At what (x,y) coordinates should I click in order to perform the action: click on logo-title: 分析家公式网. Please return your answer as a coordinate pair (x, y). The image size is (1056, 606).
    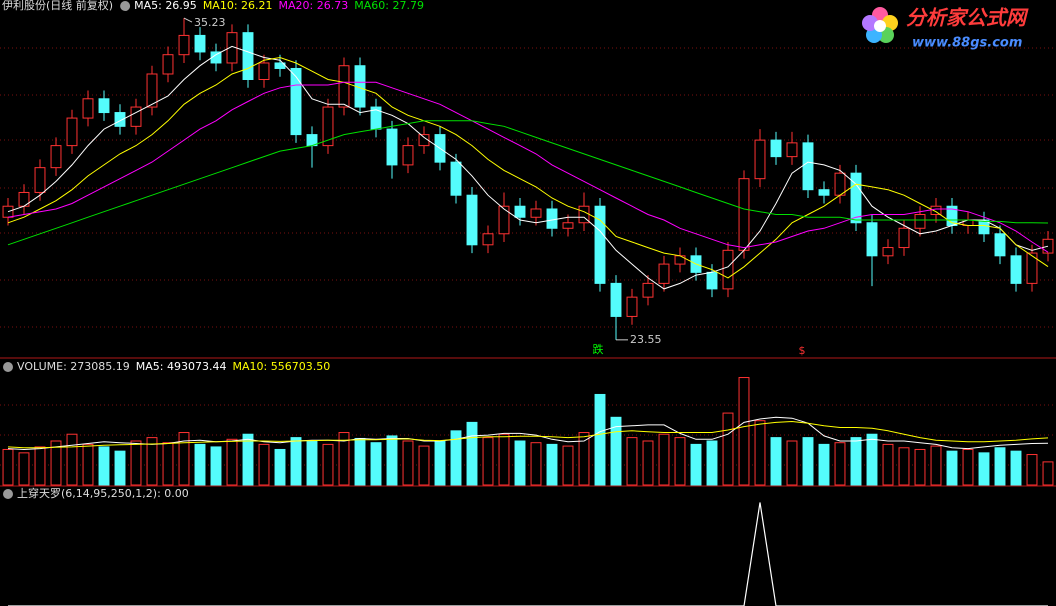
    Looking at the image, I should click on (967, 18).